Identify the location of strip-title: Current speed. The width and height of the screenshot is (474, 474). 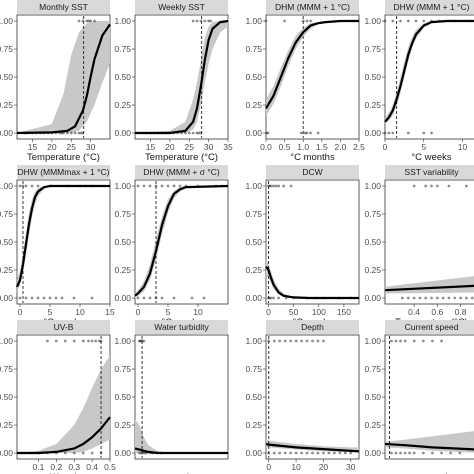
(432, 327).